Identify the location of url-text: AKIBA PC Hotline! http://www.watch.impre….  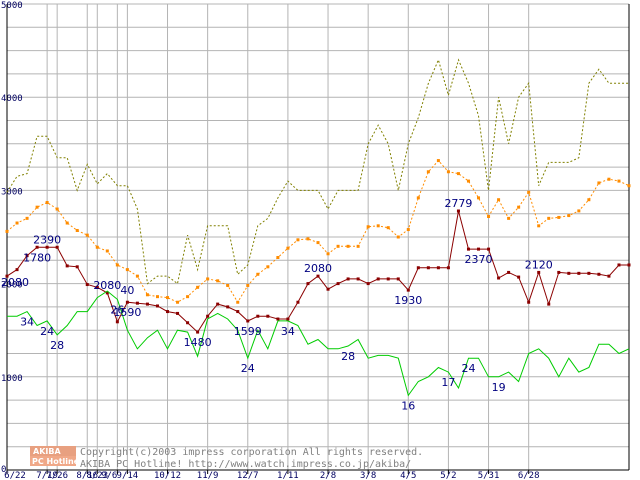
(245, 464).